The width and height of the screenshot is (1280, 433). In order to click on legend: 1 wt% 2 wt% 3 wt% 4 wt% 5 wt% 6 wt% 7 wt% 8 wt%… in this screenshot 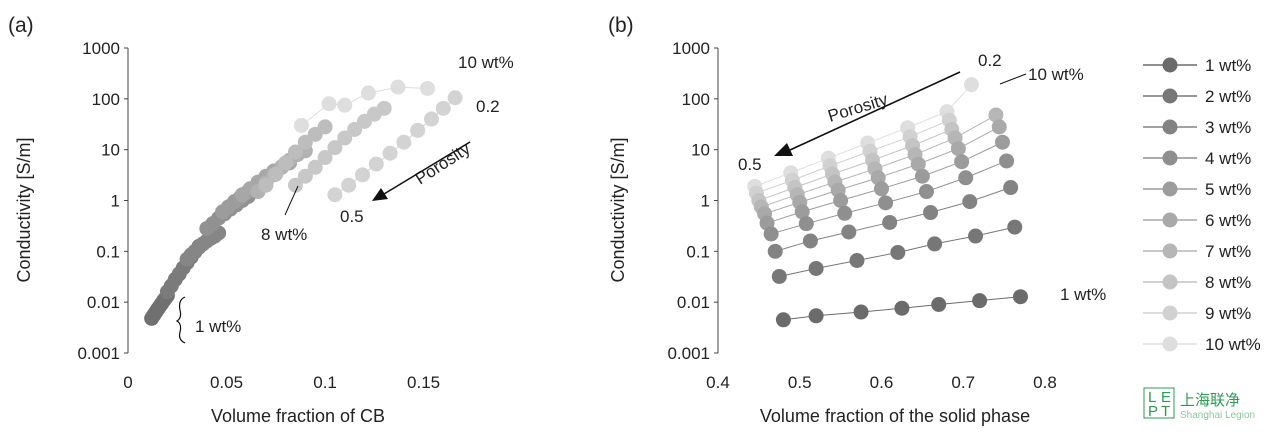, I will do `click(1202, 205)`.